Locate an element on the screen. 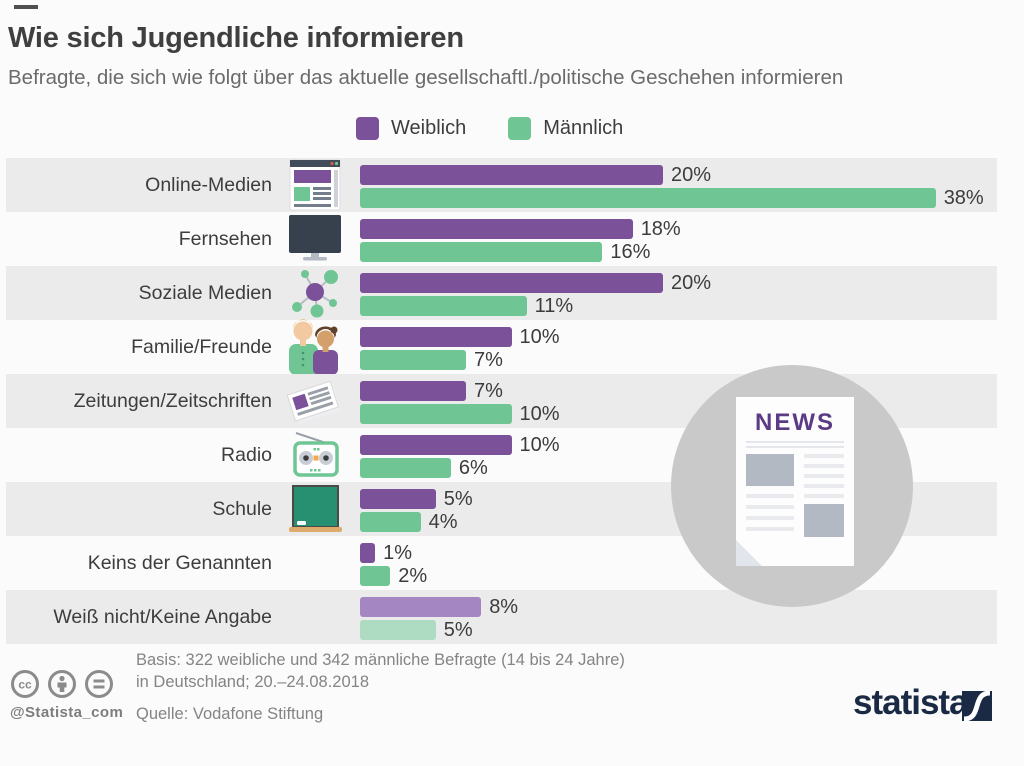 Image resolution: width=1024 pixels, height=766 pixels. row-label: Zeitungen/Zeitschriften is located at coordinates (172, 400).